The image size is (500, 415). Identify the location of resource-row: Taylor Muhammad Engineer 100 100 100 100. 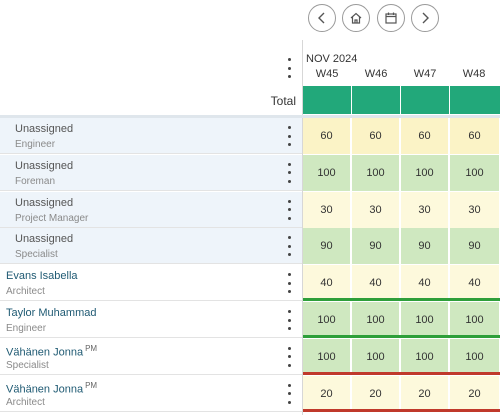
(250, 320).